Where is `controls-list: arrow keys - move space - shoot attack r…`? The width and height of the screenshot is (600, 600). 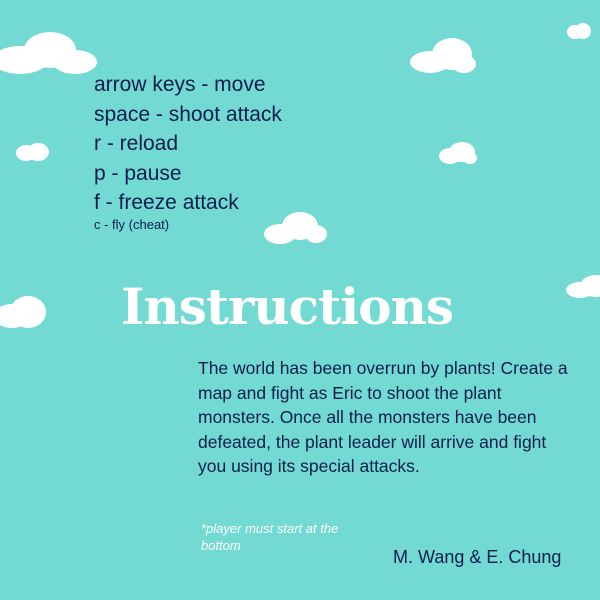 controls-list: arrow keys - move space - shoot attack r… is located at coordinates (188, 151).